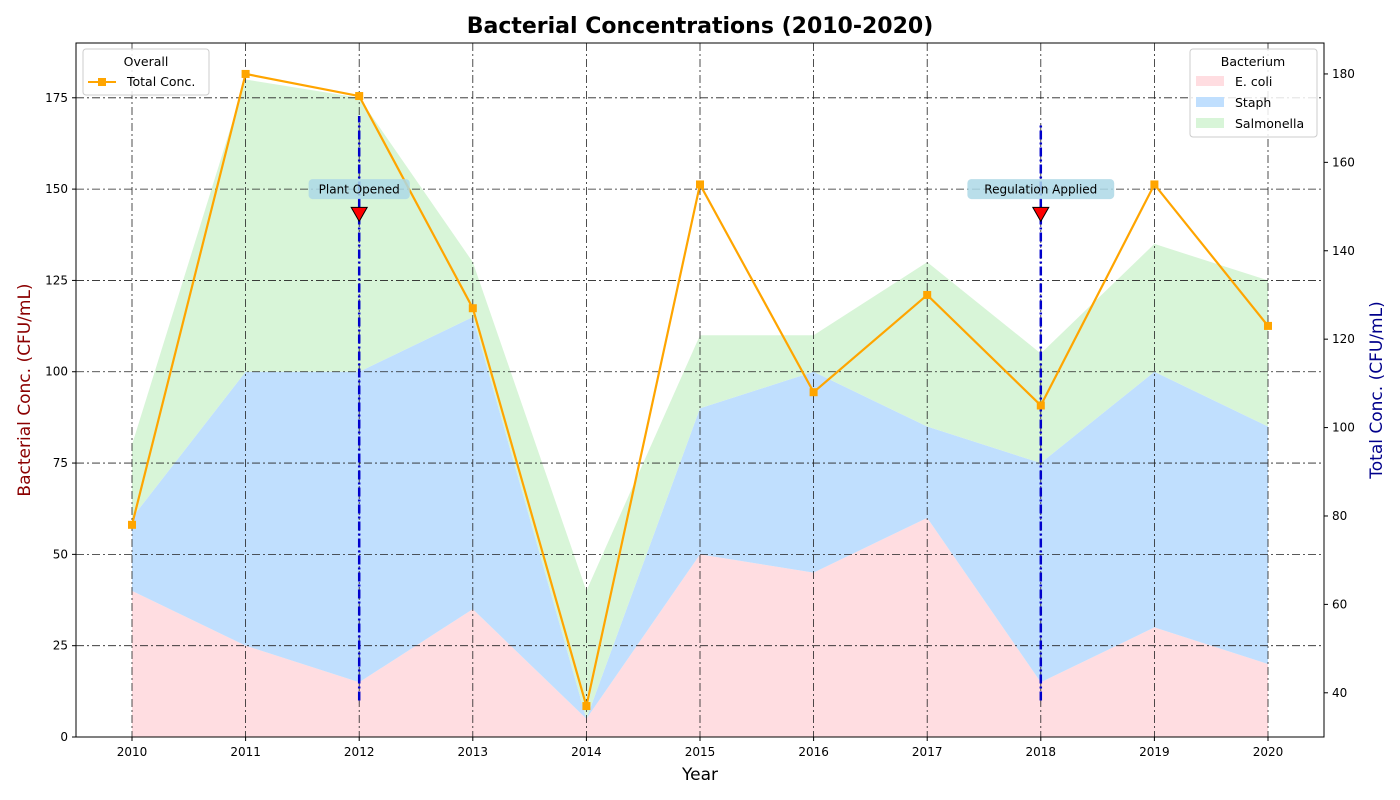  Describe the element at coordinates (60, 463) in the screenshot. I see `y-tick-label-left: 75` at that location.